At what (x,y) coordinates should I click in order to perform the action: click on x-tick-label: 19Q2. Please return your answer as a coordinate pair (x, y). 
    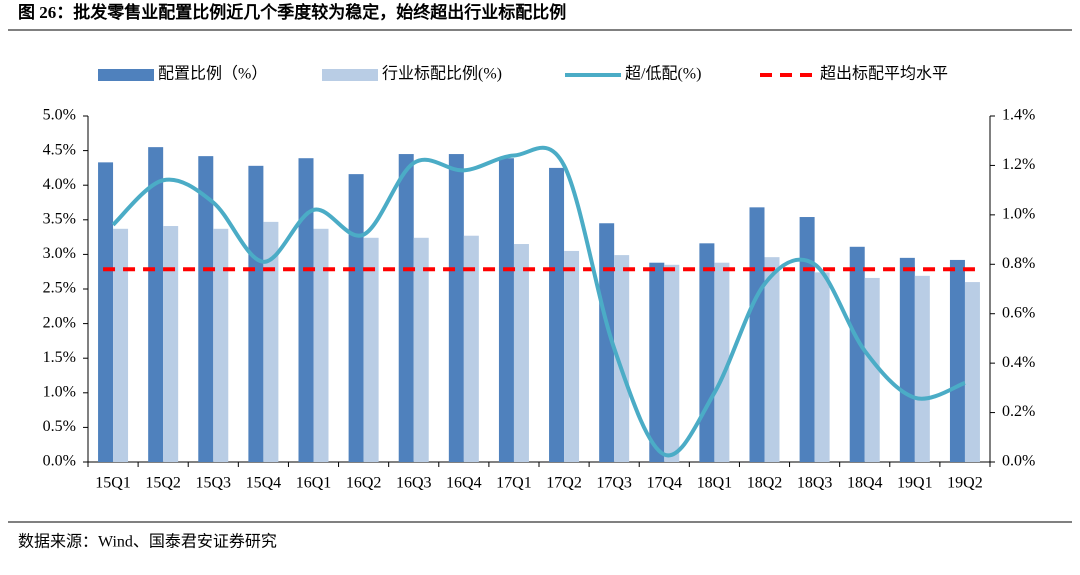
    Looking at the image, I should click on (965, 483).